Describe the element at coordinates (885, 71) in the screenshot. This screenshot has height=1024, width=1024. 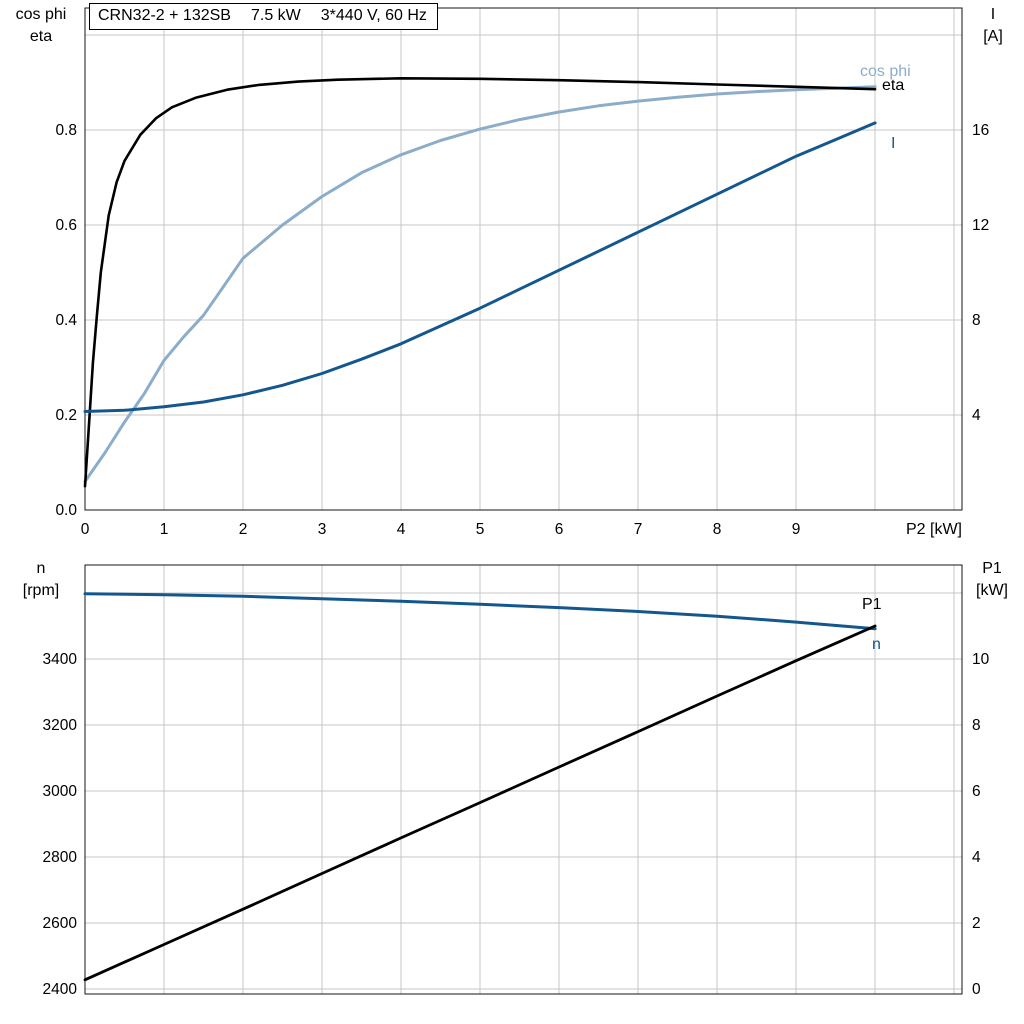
I see `cosphi-curve-label: cos phi` at that location.